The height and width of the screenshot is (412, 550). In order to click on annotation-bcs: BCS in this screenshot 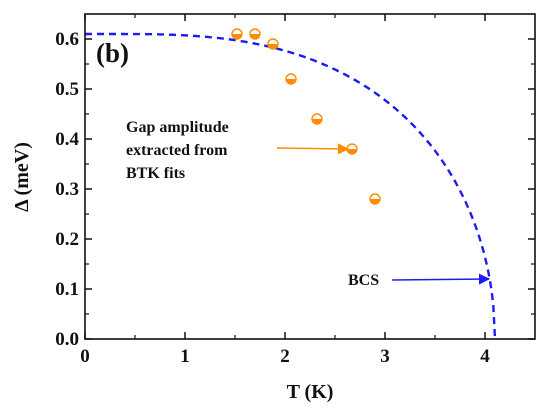, I will do `click(419, 280)`.